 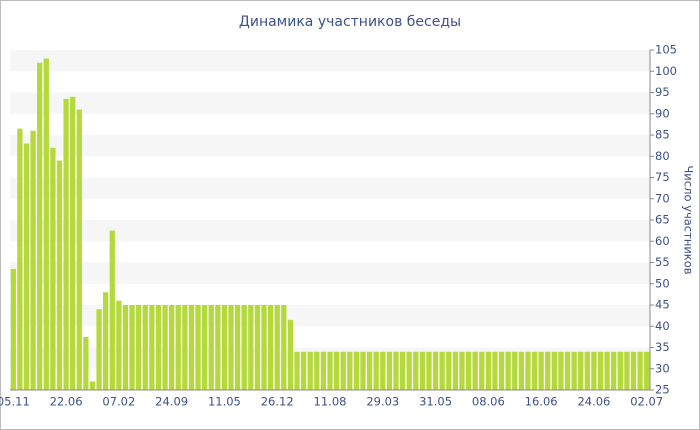 What do you see at coordinates (541, 402) in the screenshot?
I see `x-tick-label: 16.06` at bounding box center [541, 402].